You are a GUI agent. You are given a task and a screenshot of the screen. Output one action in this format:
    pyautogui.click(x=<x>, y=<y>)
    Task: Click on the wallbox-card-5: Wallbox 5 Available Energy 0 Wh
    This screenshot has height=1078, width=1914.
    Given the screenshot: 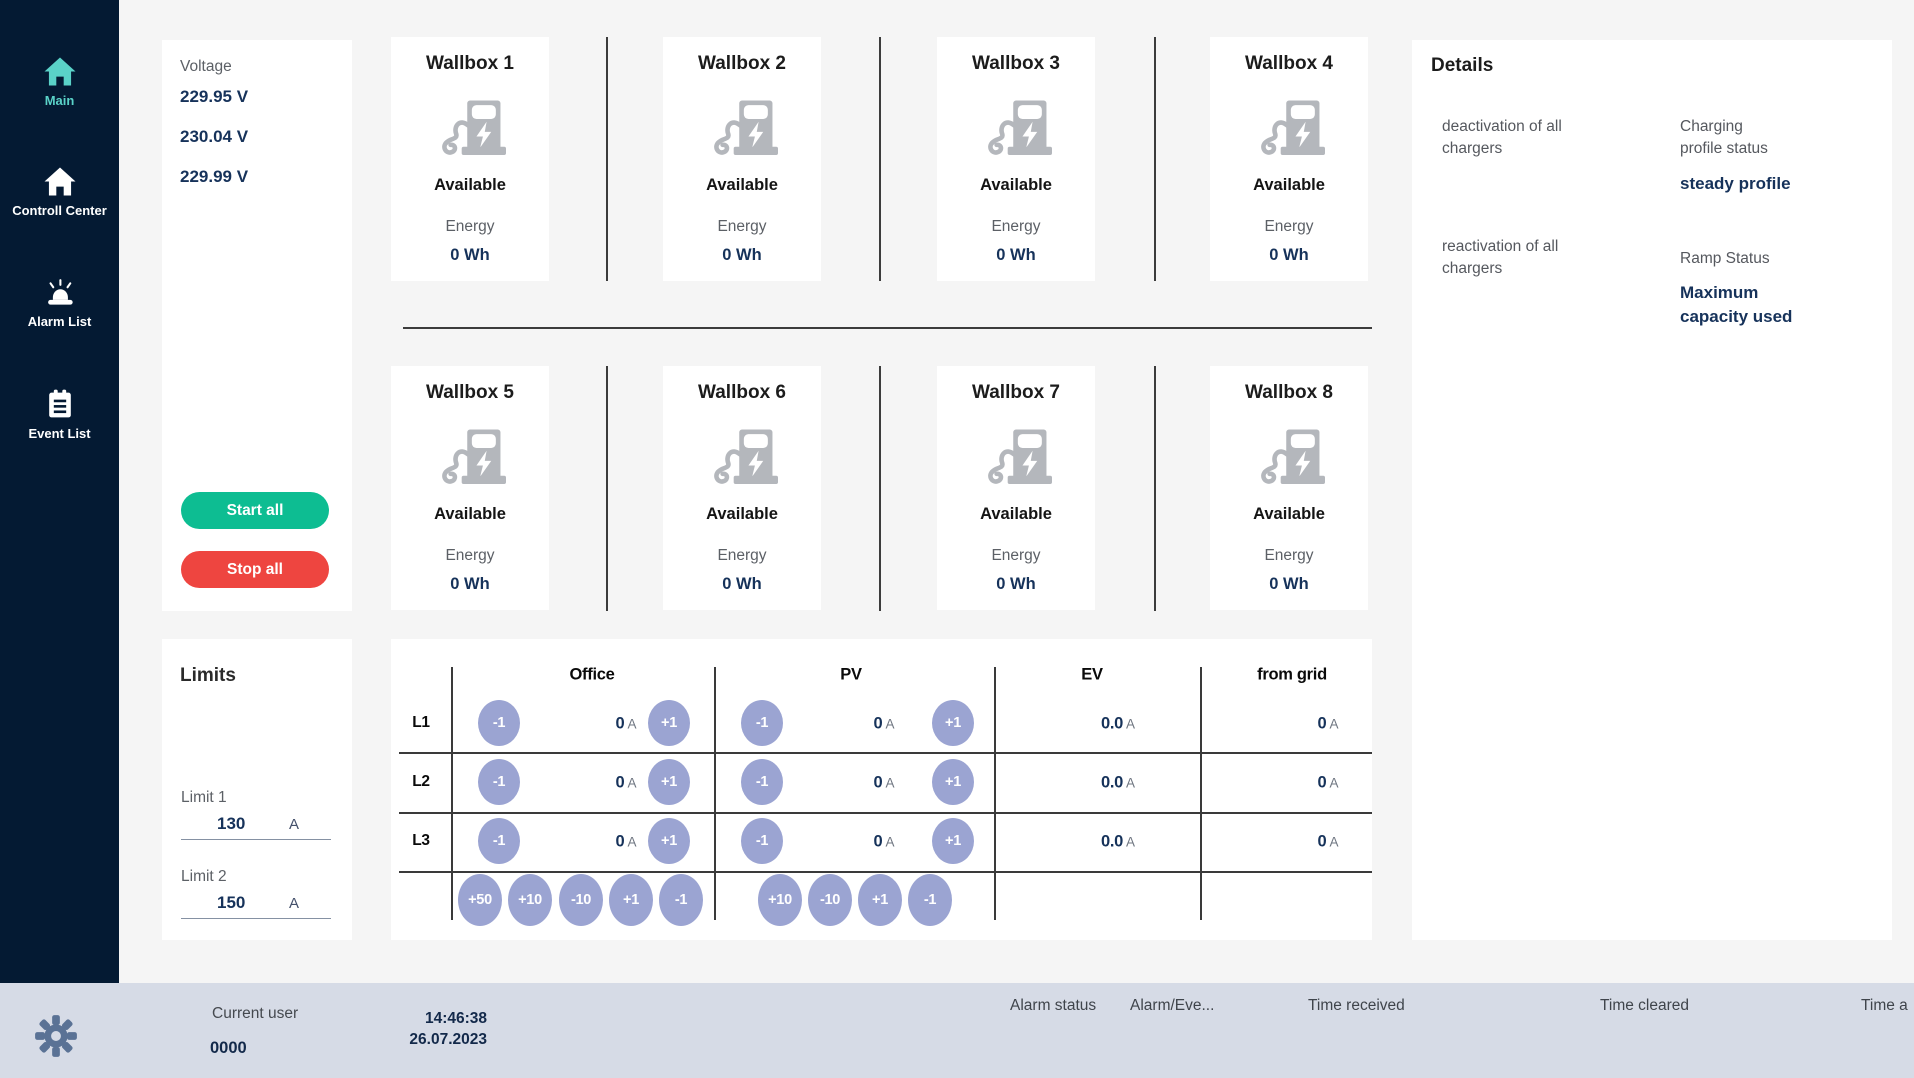 What is the action you would take?
    pyautogui.click(x=470, y=488)
    